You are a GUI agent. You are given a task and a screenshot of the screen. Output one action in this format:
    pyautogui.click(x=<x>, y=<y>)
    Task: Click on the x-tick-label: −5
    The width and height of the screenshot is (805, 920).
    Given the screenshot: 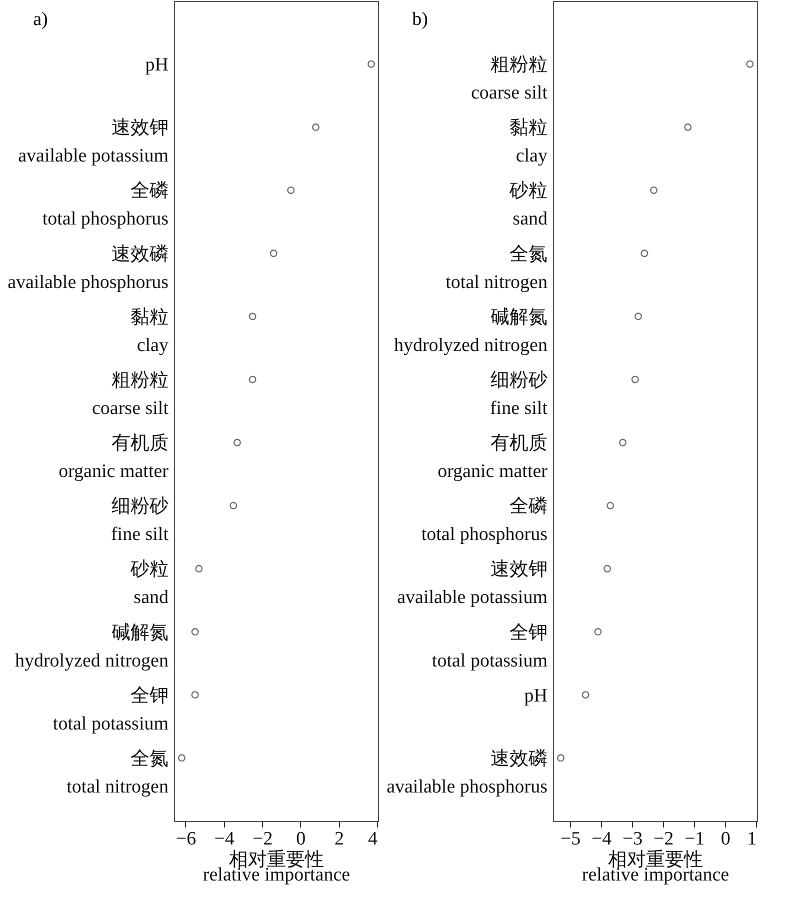 What is the action you would take?
    pyautogui.click(x=570, y=839)
    